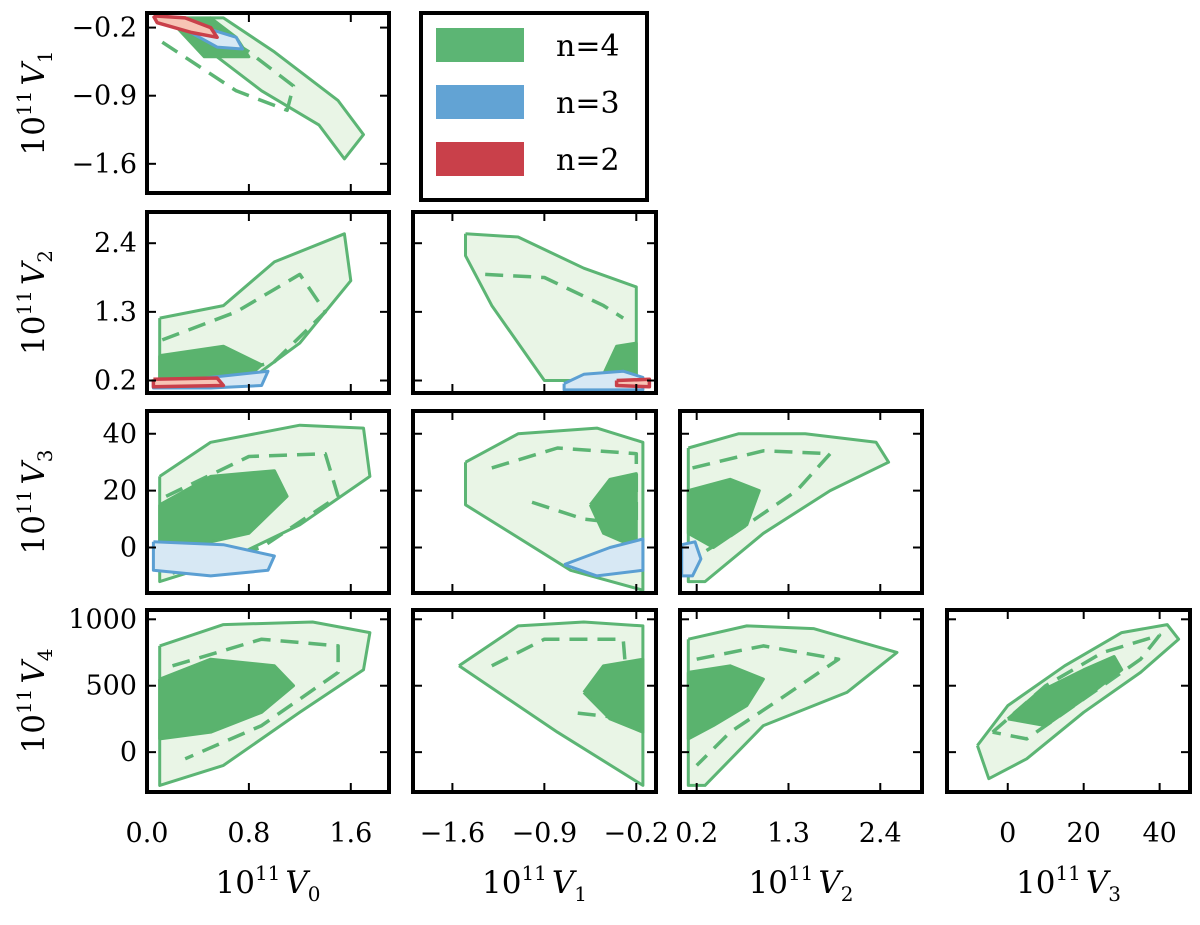  Describe the element at coordinates (588, 160) in the screenshot. I see `legend-label: n=2` at that location.